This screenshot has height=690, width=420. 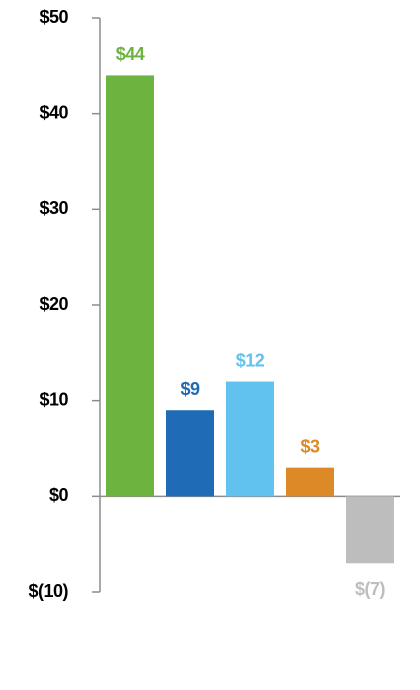 I want to click on y-tick-label: $40, so click(x=53, y=112).